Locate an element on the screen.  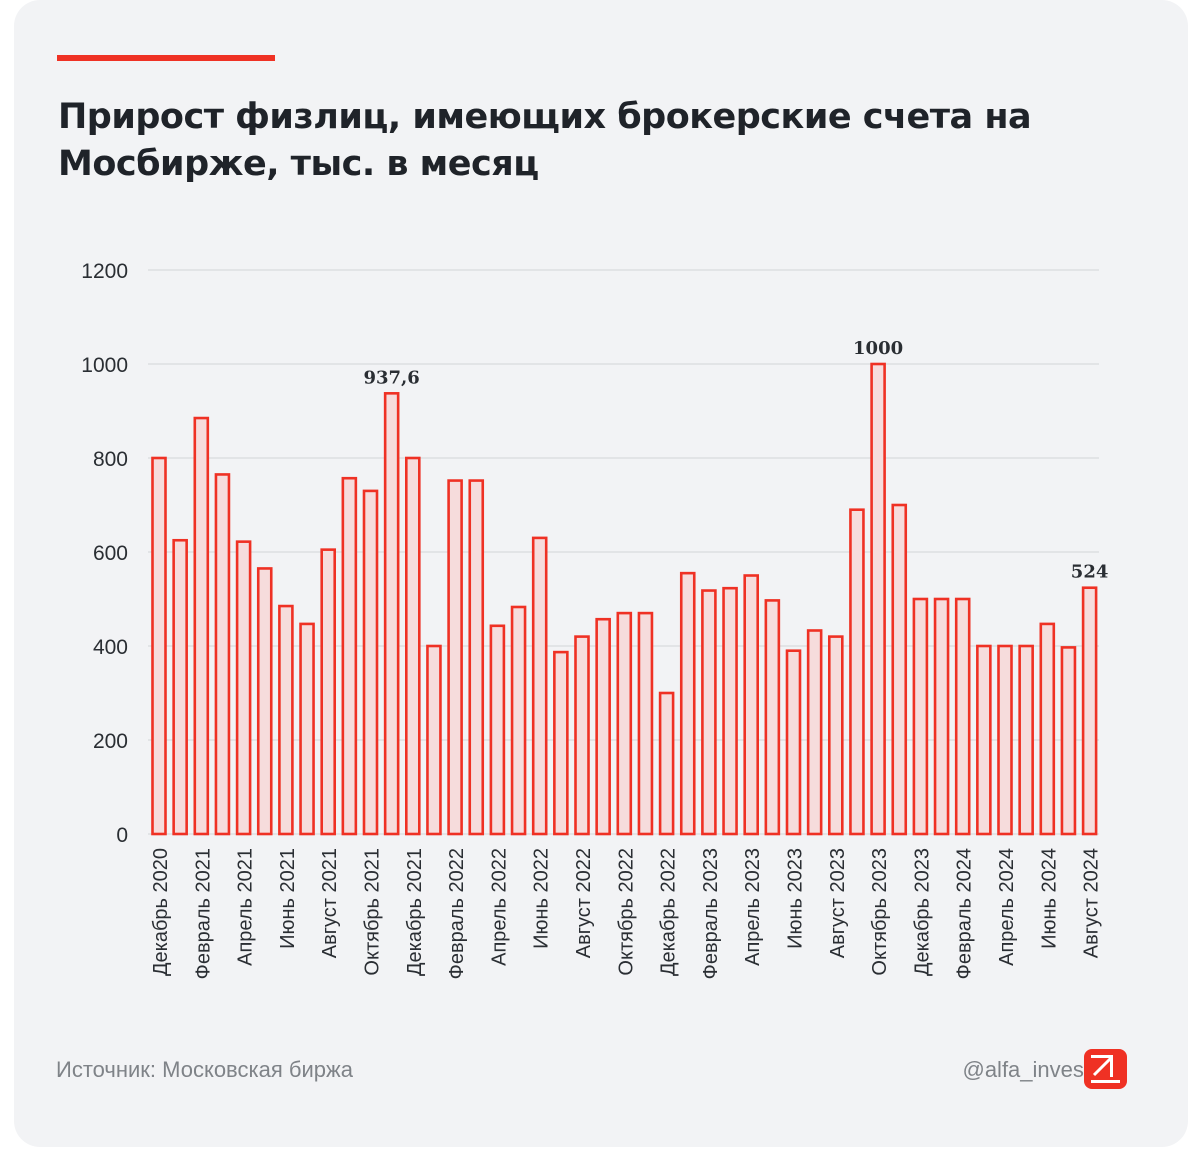
y-tick-label: 0 is located at coordinates (122, 835).